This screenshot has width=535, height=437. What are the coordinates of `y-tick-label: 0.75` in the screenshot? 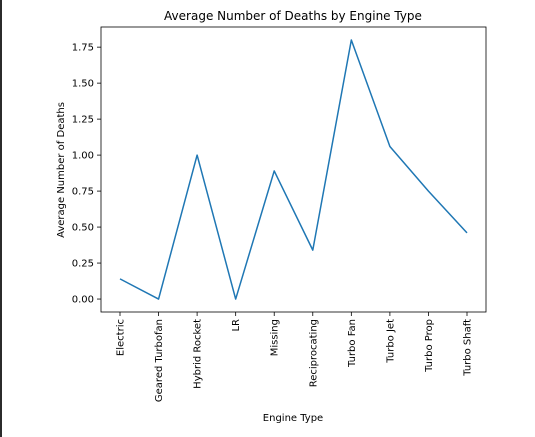 It's located at (83, 192).